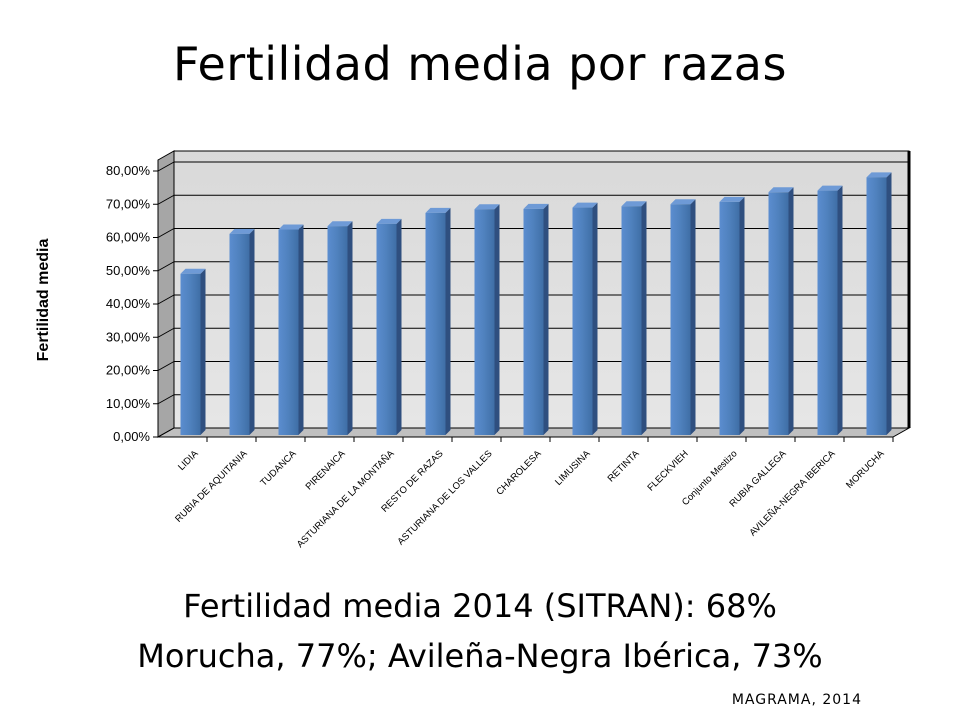 The width and height of the screenshot is (960, 720). What do you see at coordinates (278, 468) in the screenshot?
I see `x-tick-label: TUDANCA` at bounding box center [278, 468].